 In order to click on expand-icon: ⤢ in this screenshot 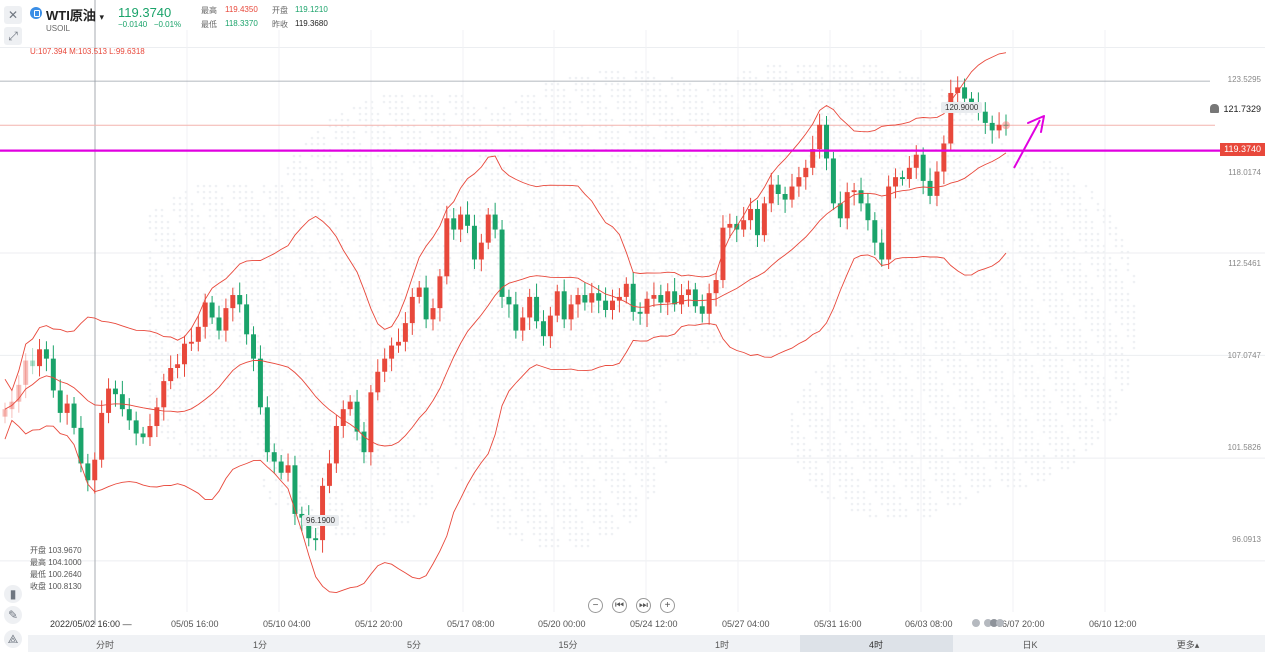, I will do `click(13, 36)`.